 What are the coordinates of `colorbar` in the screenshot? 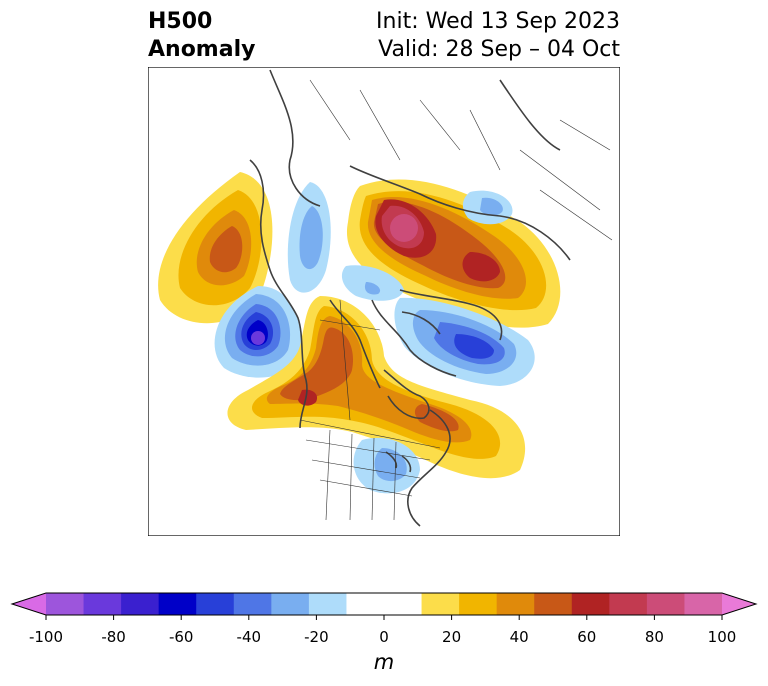 It's located at (384, 606).